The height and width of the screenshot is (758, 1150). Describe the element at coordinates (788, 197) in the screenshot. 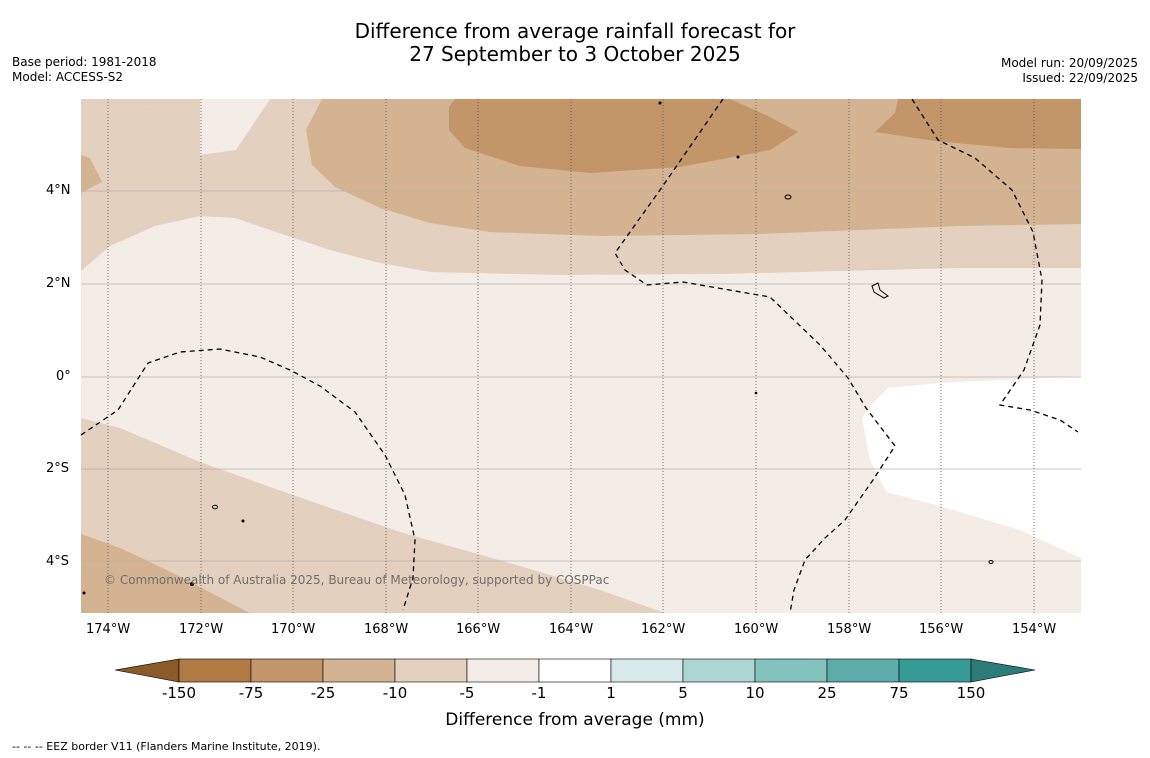

I see `island-jarvis` at that location.